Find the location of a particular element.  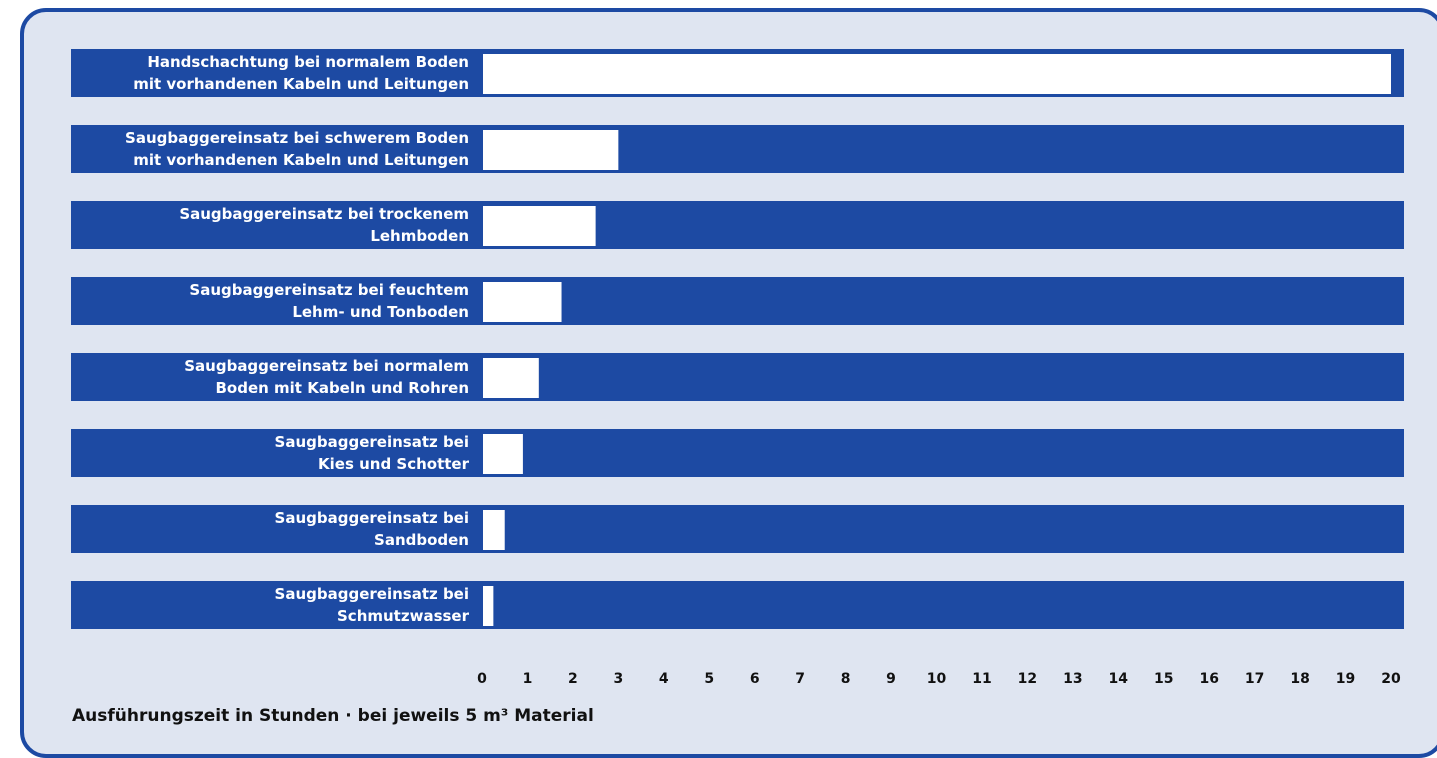

category-label: Saugbaggereinsatz bei Kies und Schotter is located at coordinates (372, 453).